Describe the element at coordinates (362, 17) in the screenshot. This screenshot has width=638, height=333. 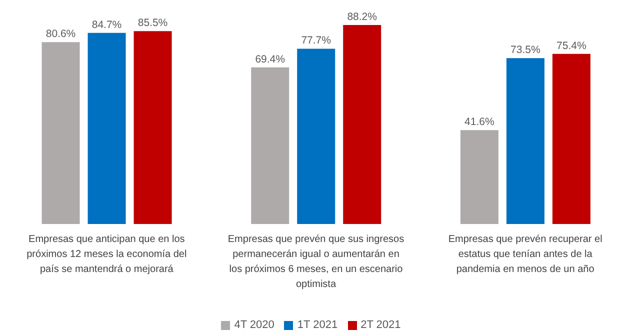
I see `data-label: 88.2%` at that location.